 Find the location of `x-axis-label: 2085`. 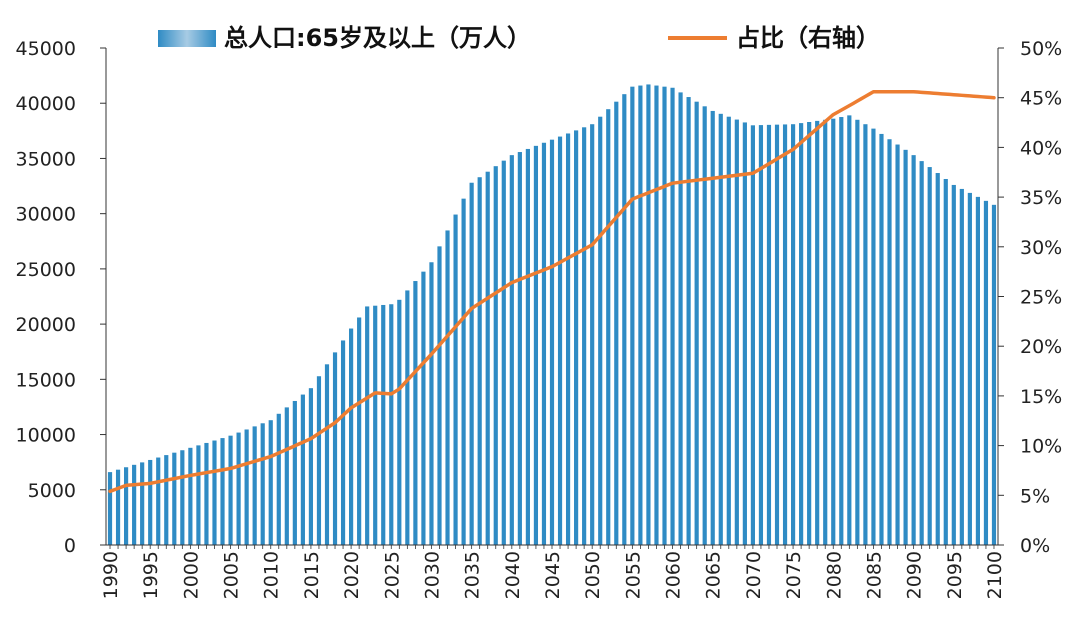

x-axis-label: 2085 is located at coordinates (874, 575).